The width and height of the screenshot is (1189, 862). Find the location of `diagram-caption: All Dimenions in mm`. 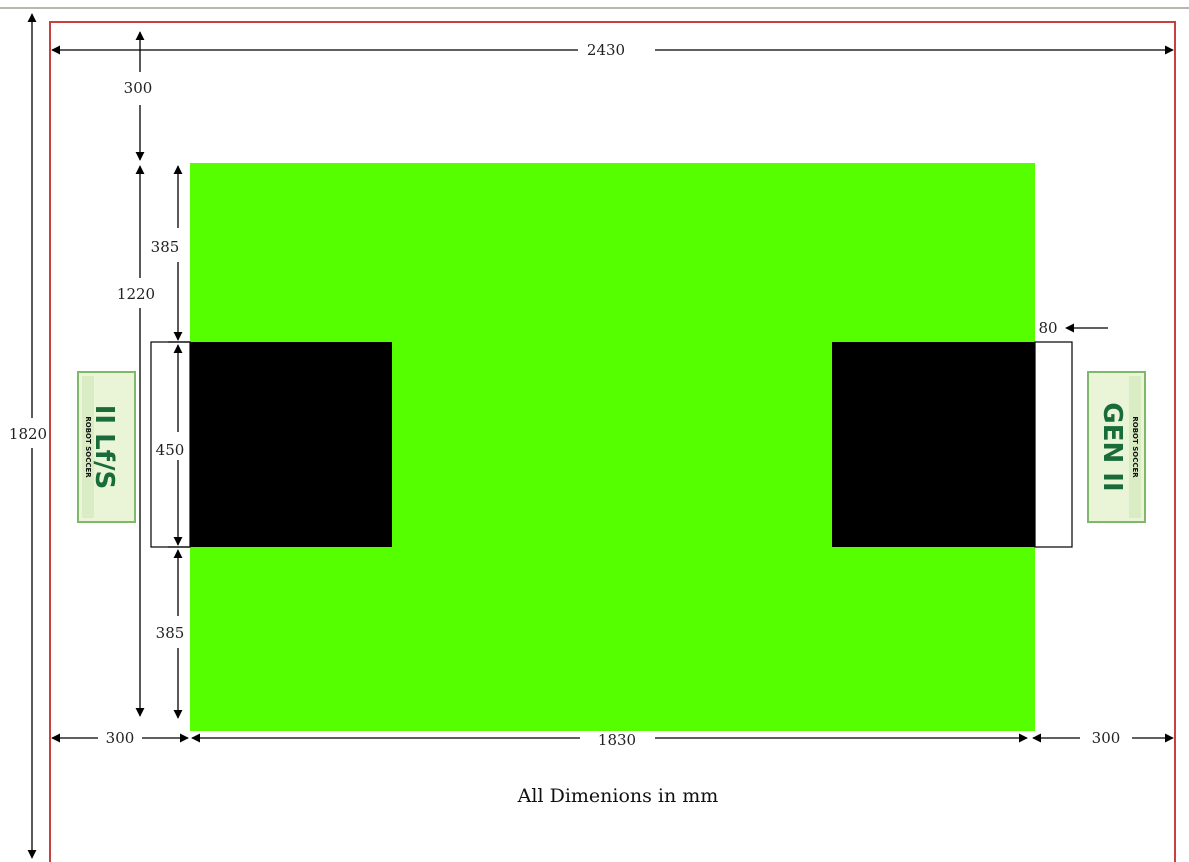

diagram-caption: All Dimenions in mm is located at coordinates (618, 796).